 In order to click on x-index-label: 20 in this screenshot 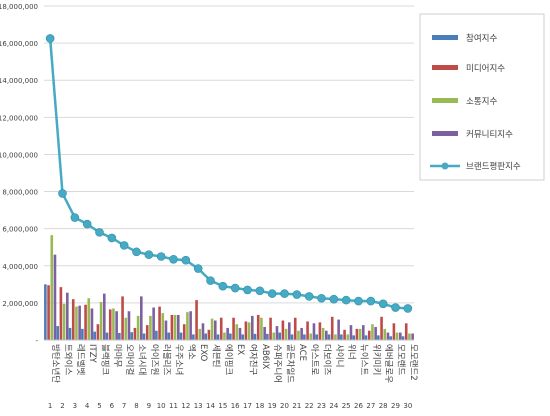, I will do `click(284, 406)`.